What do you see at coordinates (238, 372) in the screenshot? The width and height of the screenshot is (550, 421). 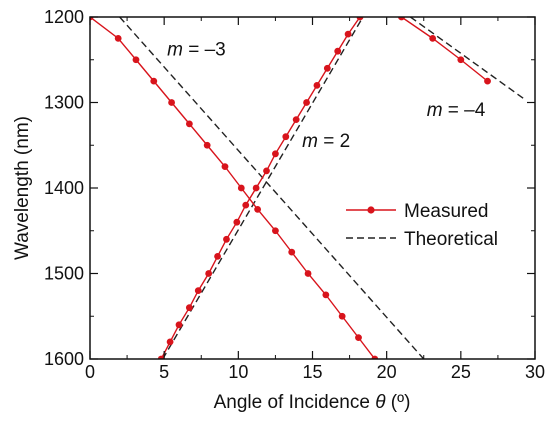 I see `x-tick-label: 10` at bounding box center [238, 372].